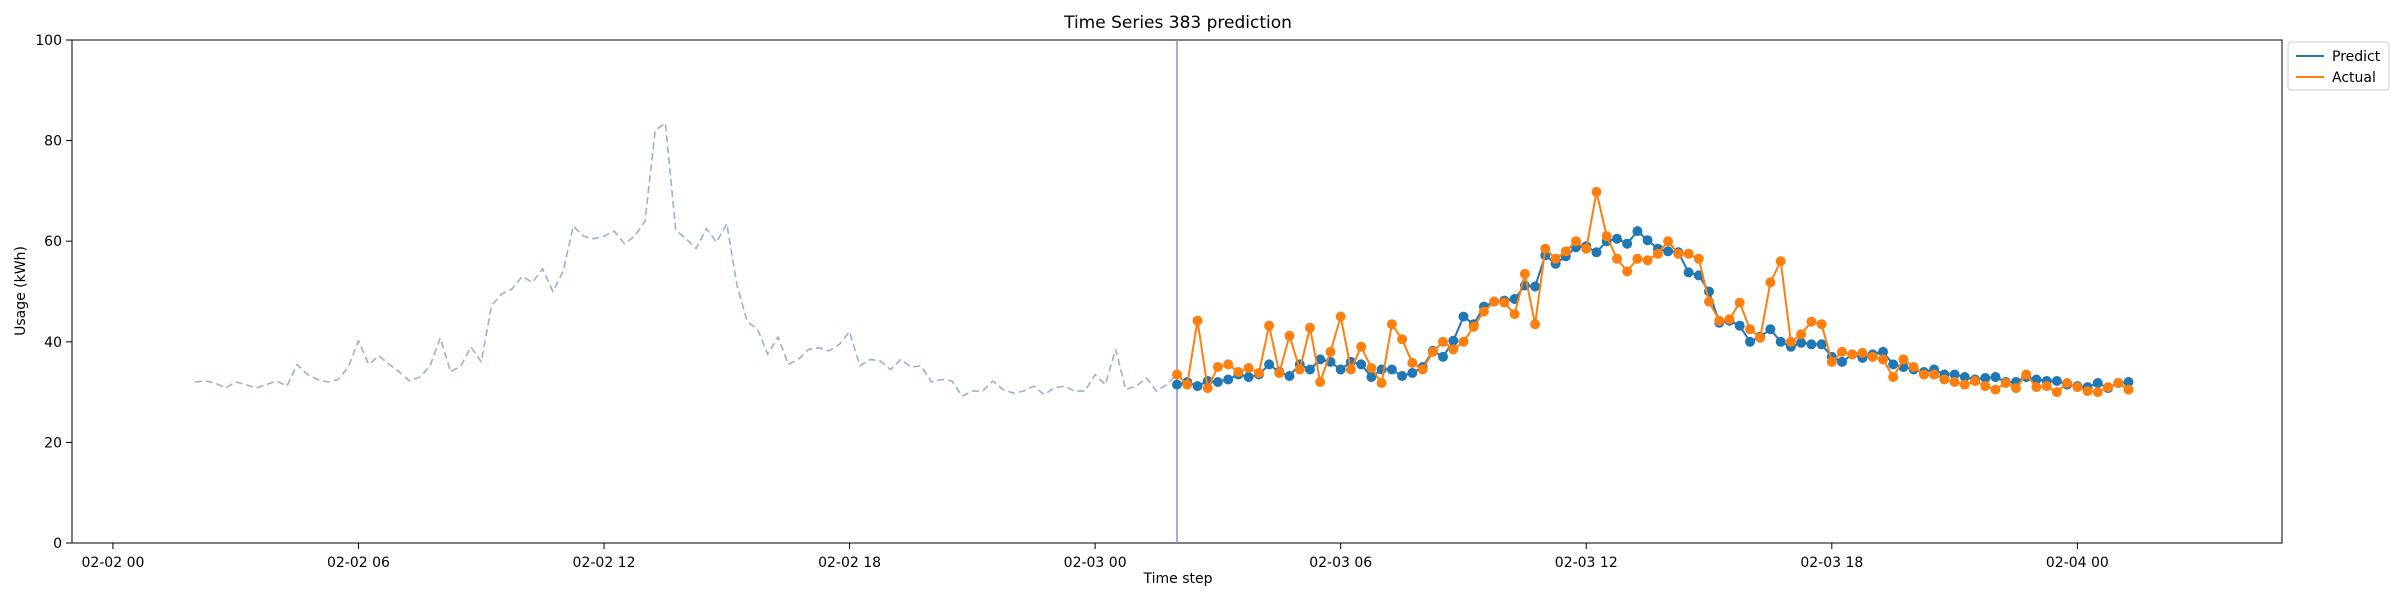 The image size is (2400, 600). What do you see at coordinates (57, 544) in the screenshot?
I see `y-tick-label: 0` at bounding box center [57, 544].